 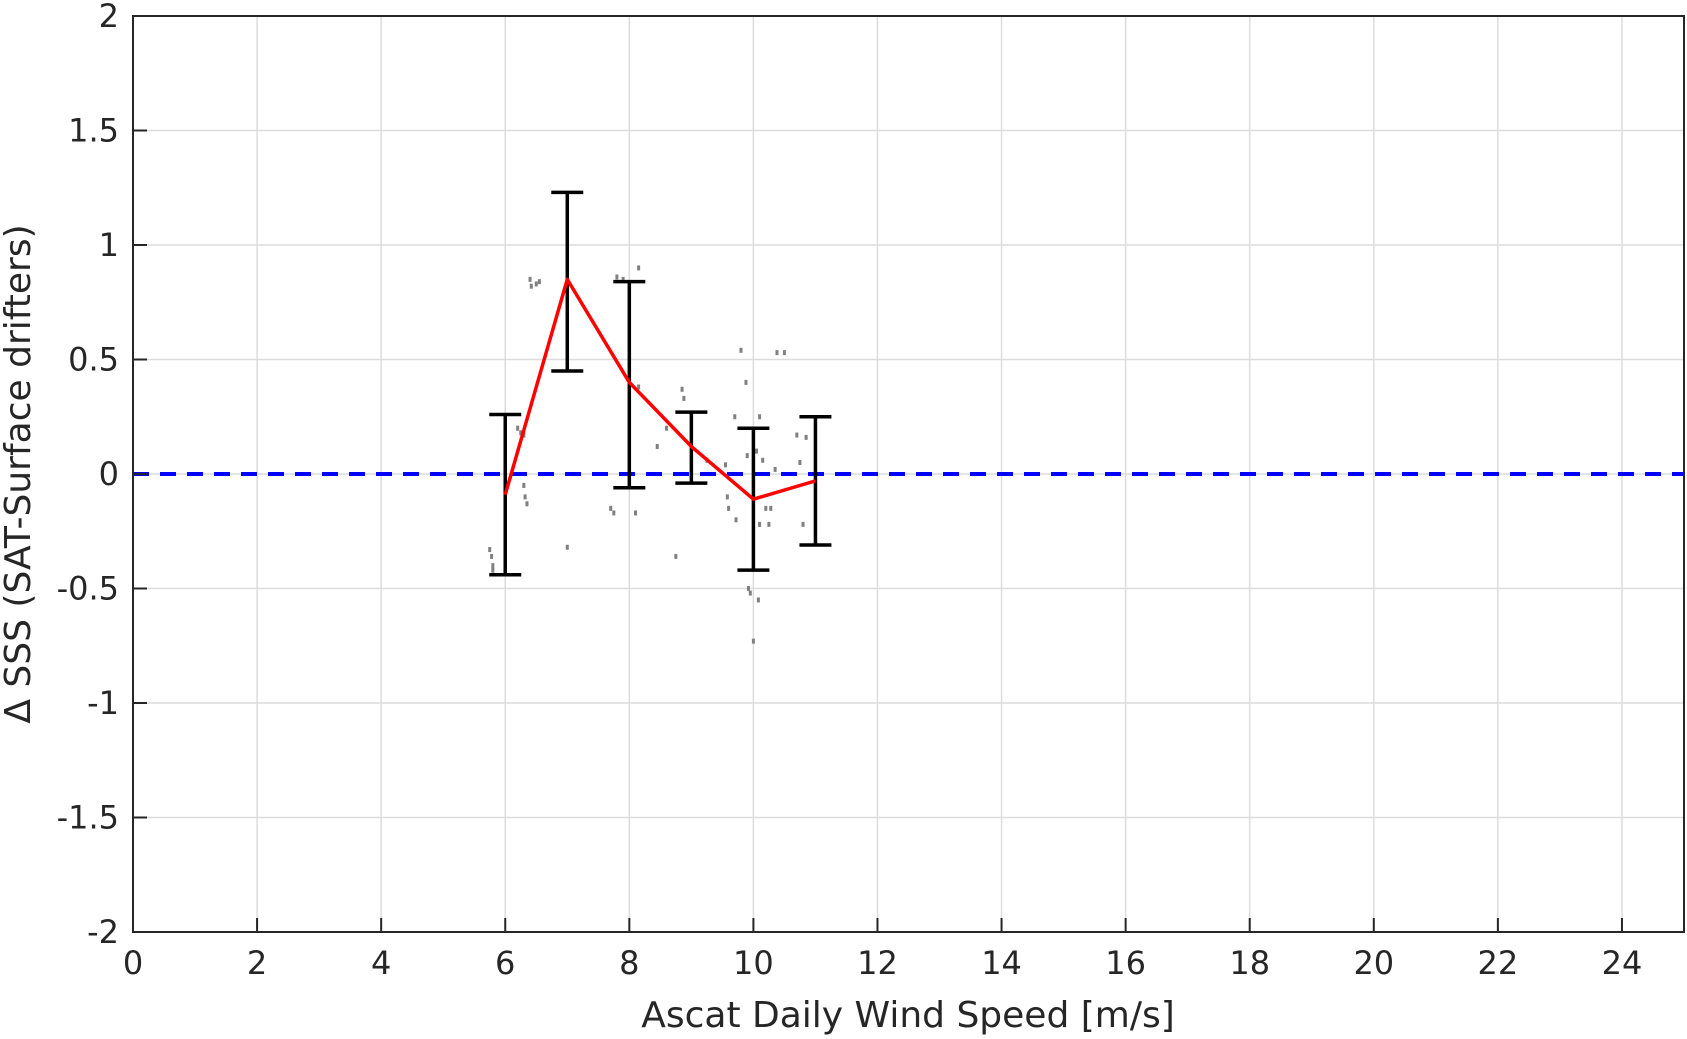 I want to click on y-tick-label: 0, so click(x=109, y=474).